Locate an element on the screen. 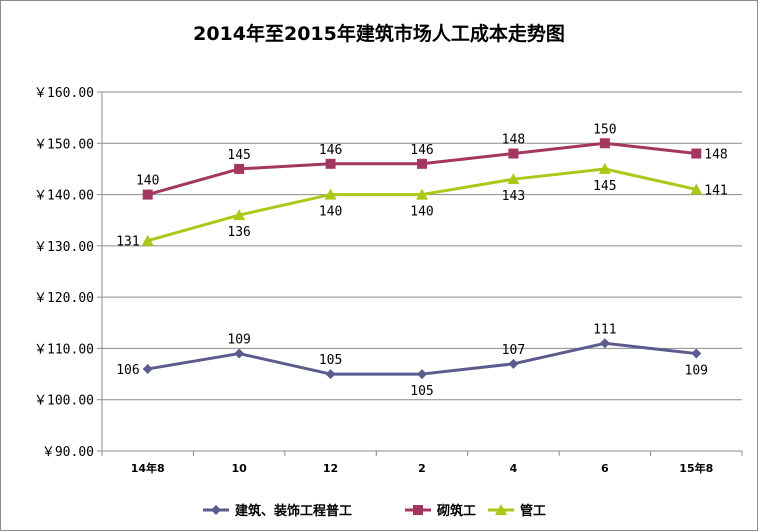 The image size is (758, 531). x-tick-label: 10 is located at coordinates (239, 468).